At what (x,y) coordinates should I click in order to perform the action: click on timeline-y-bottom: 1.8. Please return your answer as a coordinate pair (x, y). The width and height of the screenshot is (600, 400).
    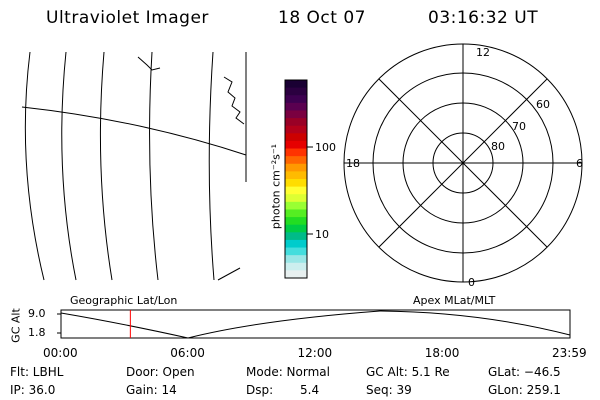
    Looking at the image, I should click on (37, 332).